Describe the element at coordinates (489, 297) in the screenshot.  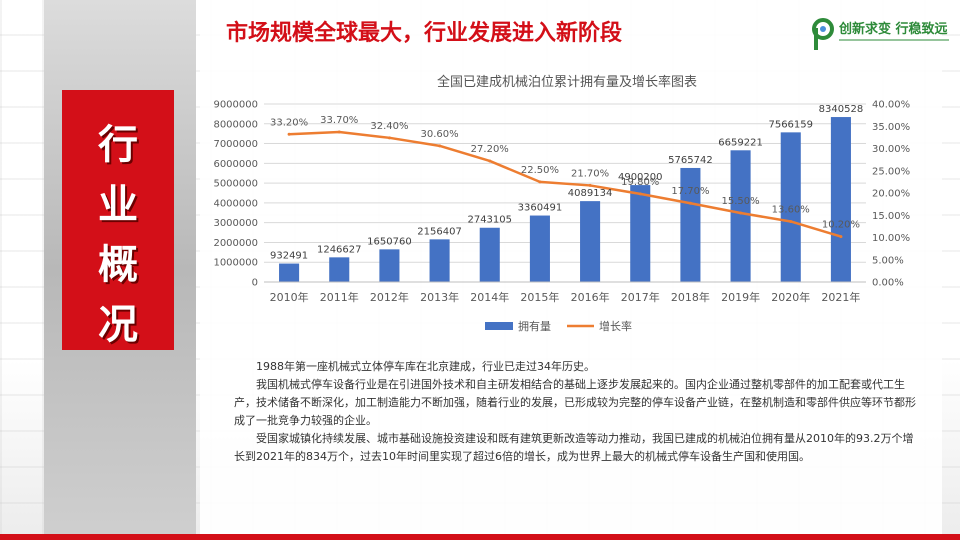
I see `x-axis-tick-label: 2014年` at that location.